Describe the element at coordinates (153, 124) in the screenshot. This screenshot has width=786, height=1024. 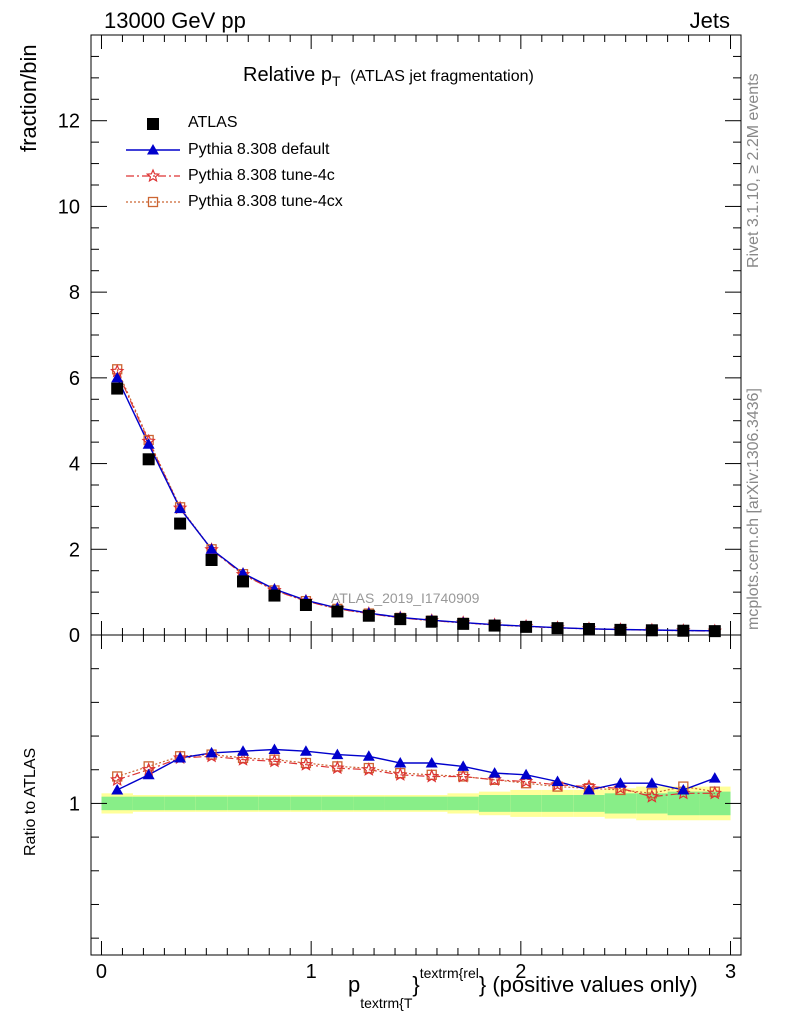
I see `legend-symbol-atlas` at that location.